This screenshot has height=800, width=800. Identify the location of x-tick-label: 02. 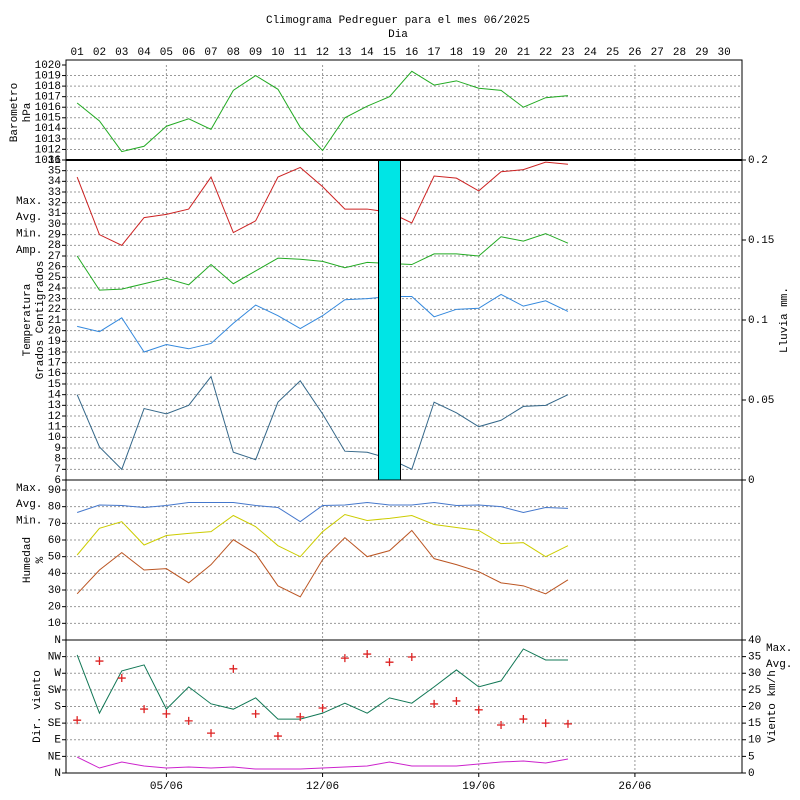
(99, 53).